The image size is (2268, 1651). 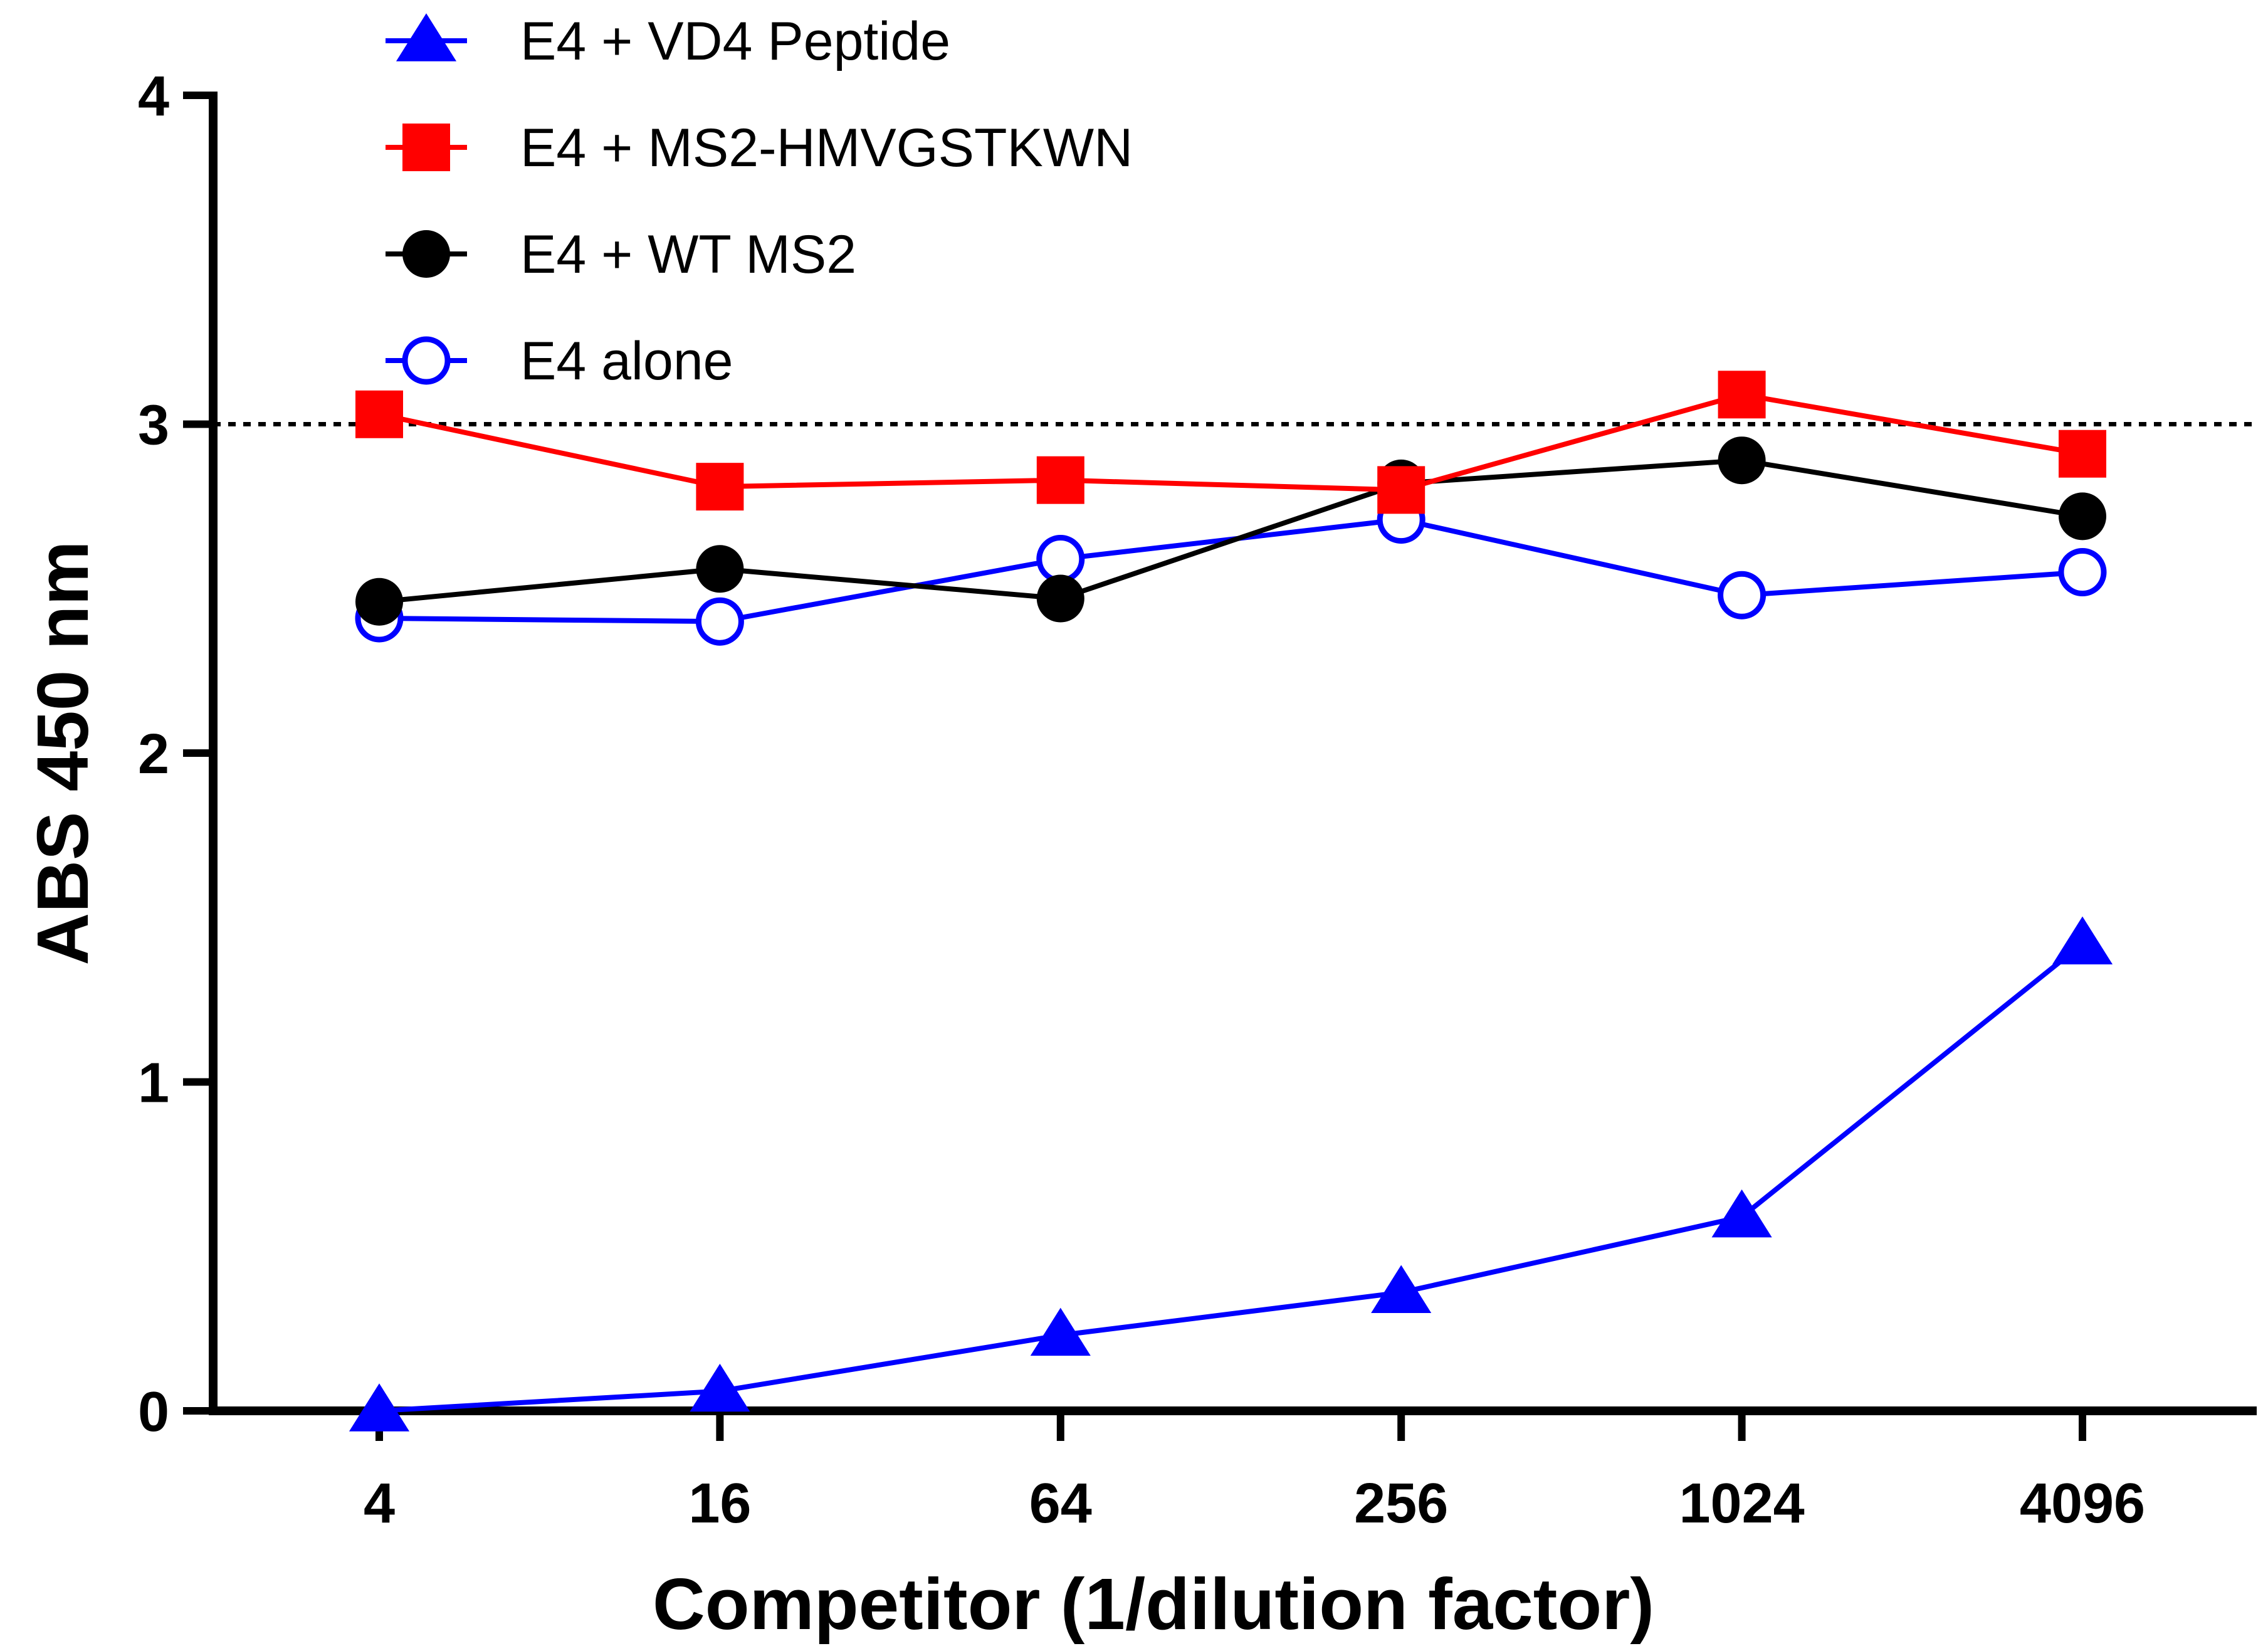 I want to click on y-tick-label-3: 3, so click(x=154, y=425).